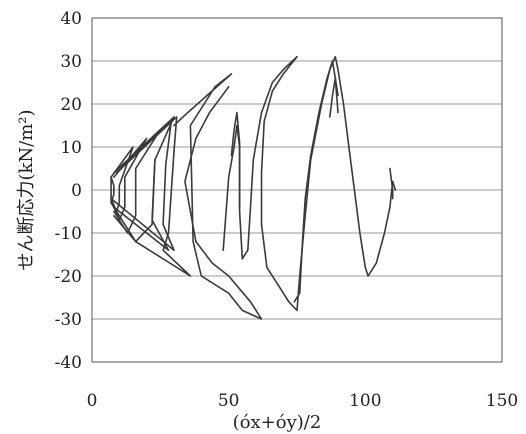  What do you see at coordinates (68, 191) in the screenshot?
I see `y-tick-labels: -40 -30 -20 -10 0 10 20 30 40` at bounding box center [68, 191].